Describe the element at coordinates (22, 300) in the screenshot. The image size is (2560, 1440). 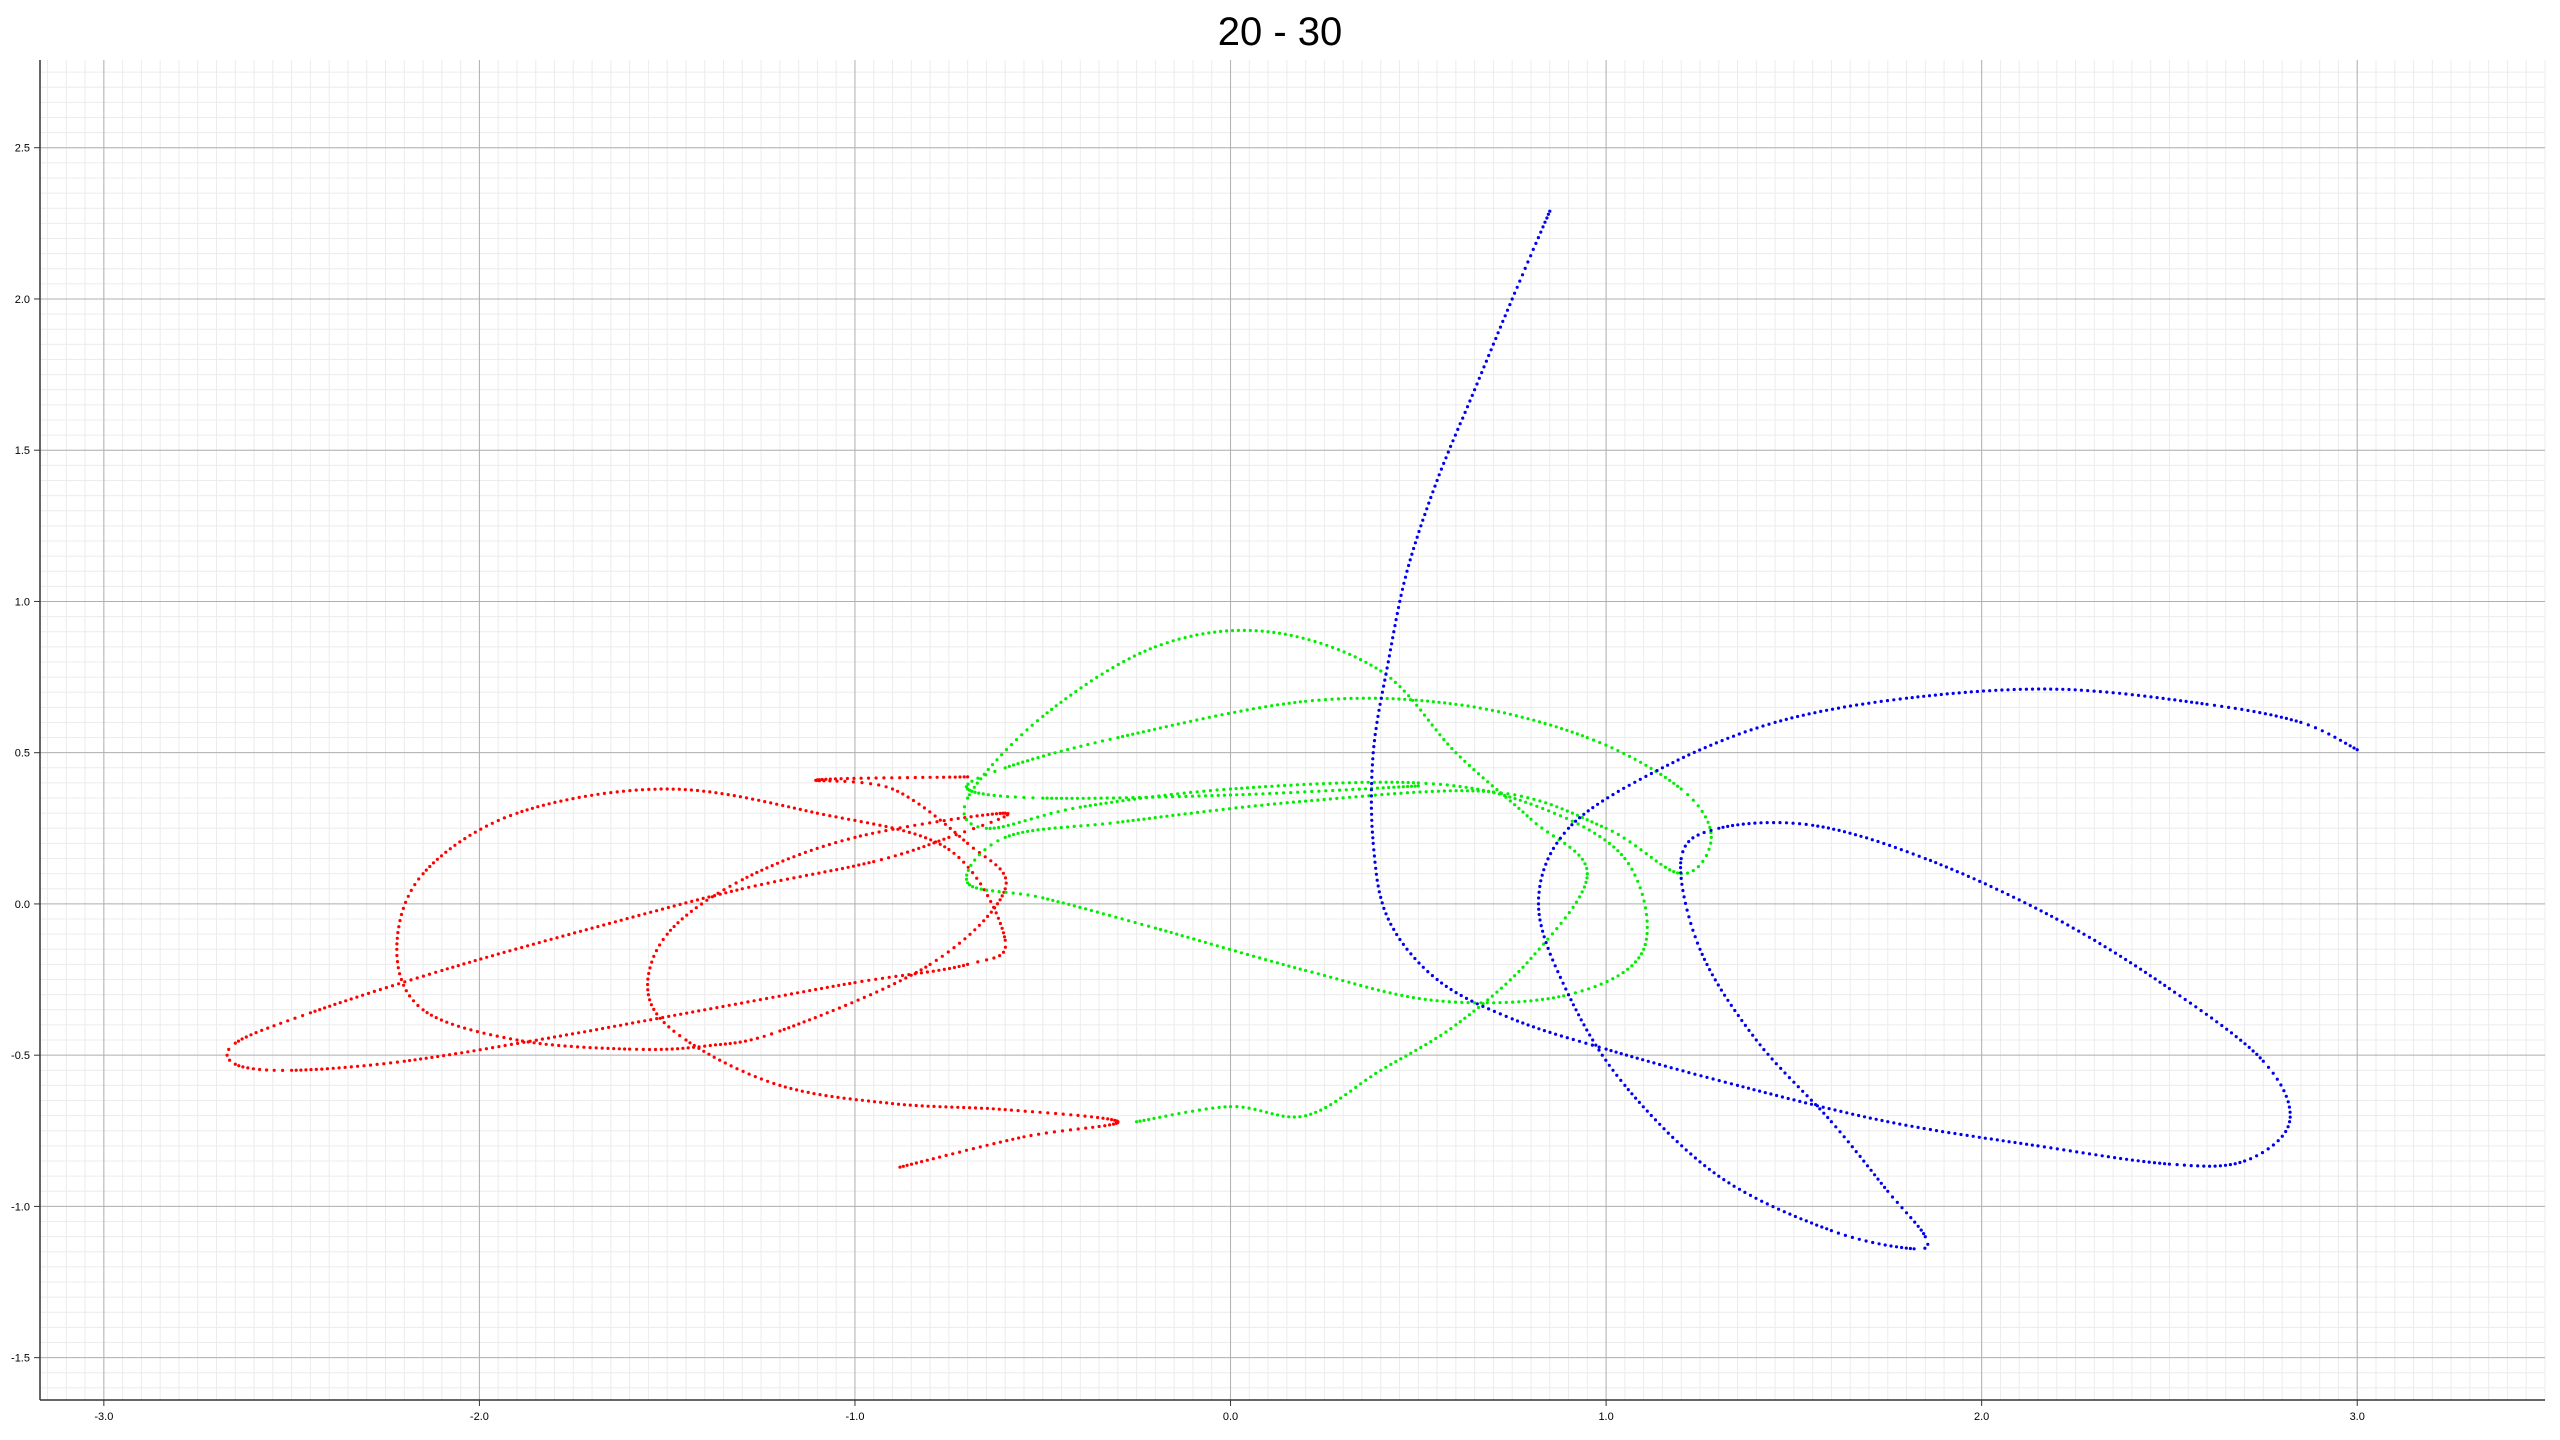
I see `y-tick-label: 2.0` at that location.